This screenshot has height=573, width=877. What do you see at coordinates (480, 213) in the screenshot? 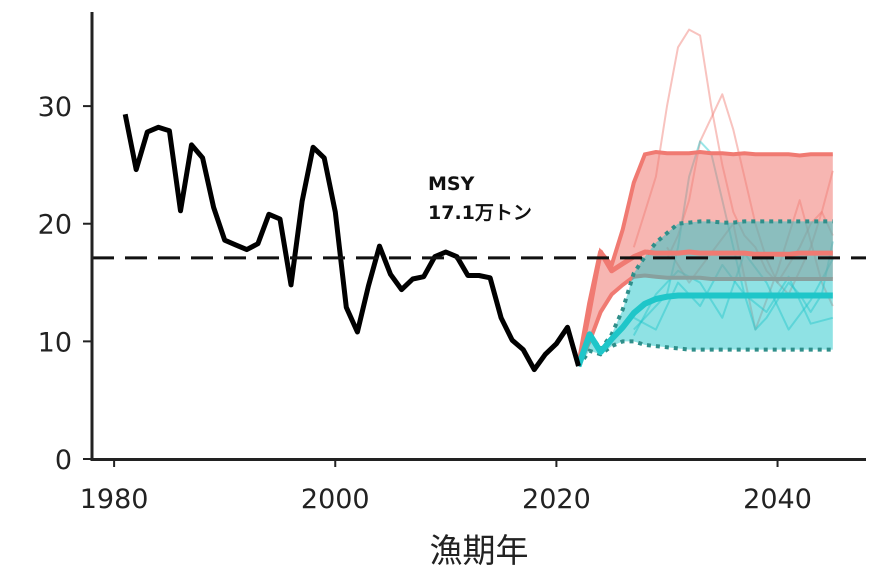
I see `msy-value-label: 17.1万トン` at bounding box center [480, 213].